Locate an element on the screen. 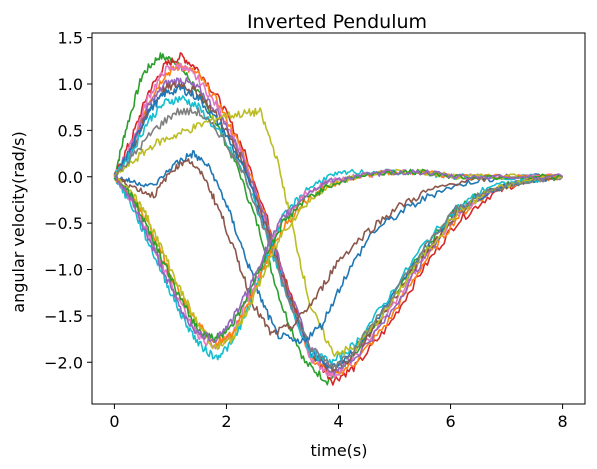 The height and width of the screenshot is (469, 597). y-tick-label: −2.0 is located at coordinates (63, 362).